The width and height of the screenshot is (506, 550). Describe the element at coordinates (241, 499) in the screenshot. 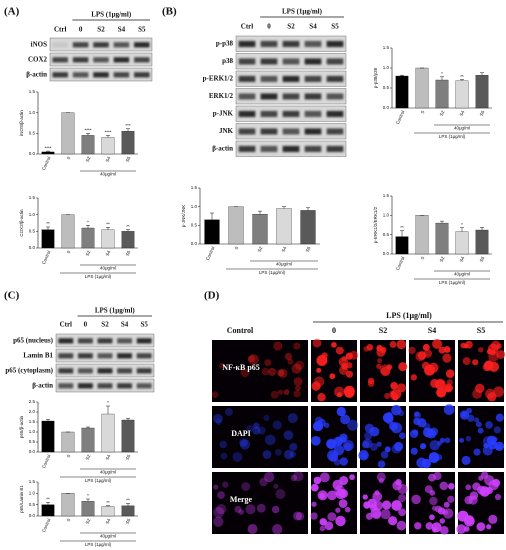

I see `row-label: Merge` at that location.